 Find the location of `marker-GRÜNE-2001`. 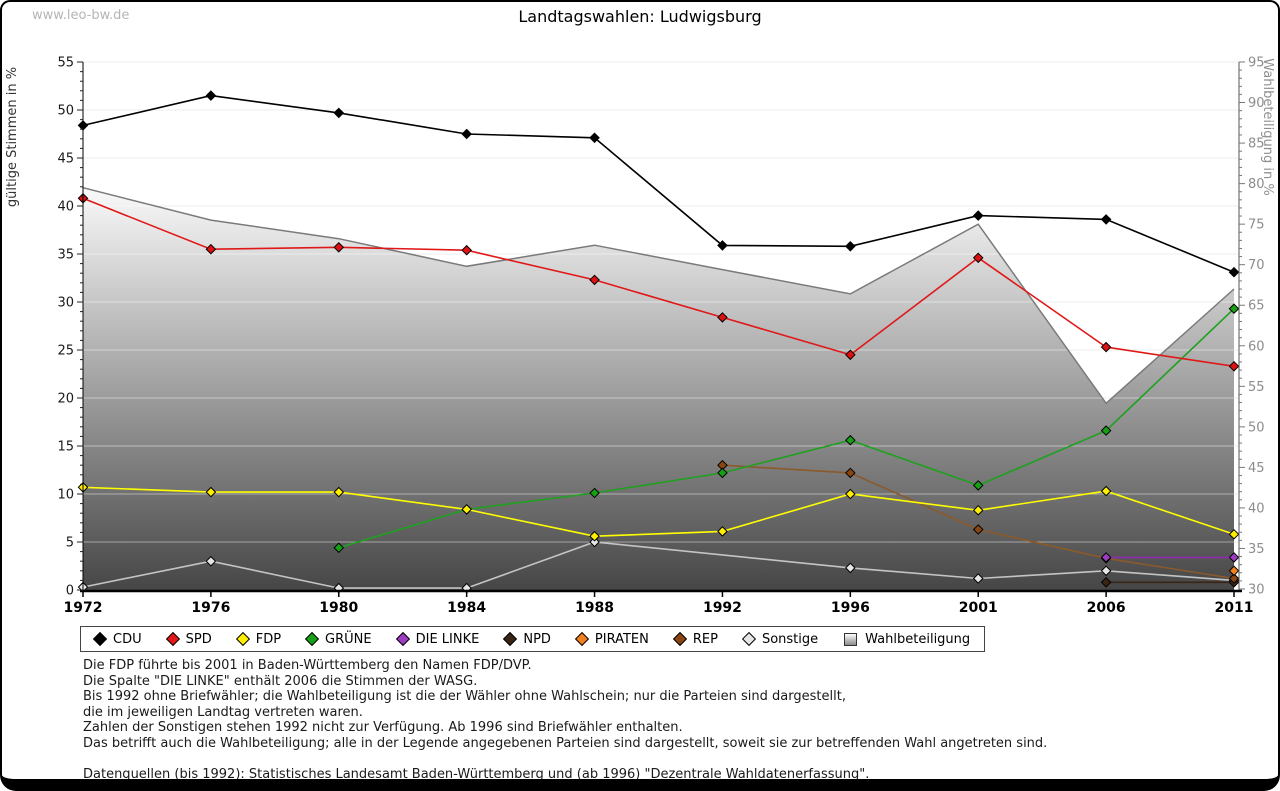

marker-GRÜNE-2001 is located at coordinates (978, 485).